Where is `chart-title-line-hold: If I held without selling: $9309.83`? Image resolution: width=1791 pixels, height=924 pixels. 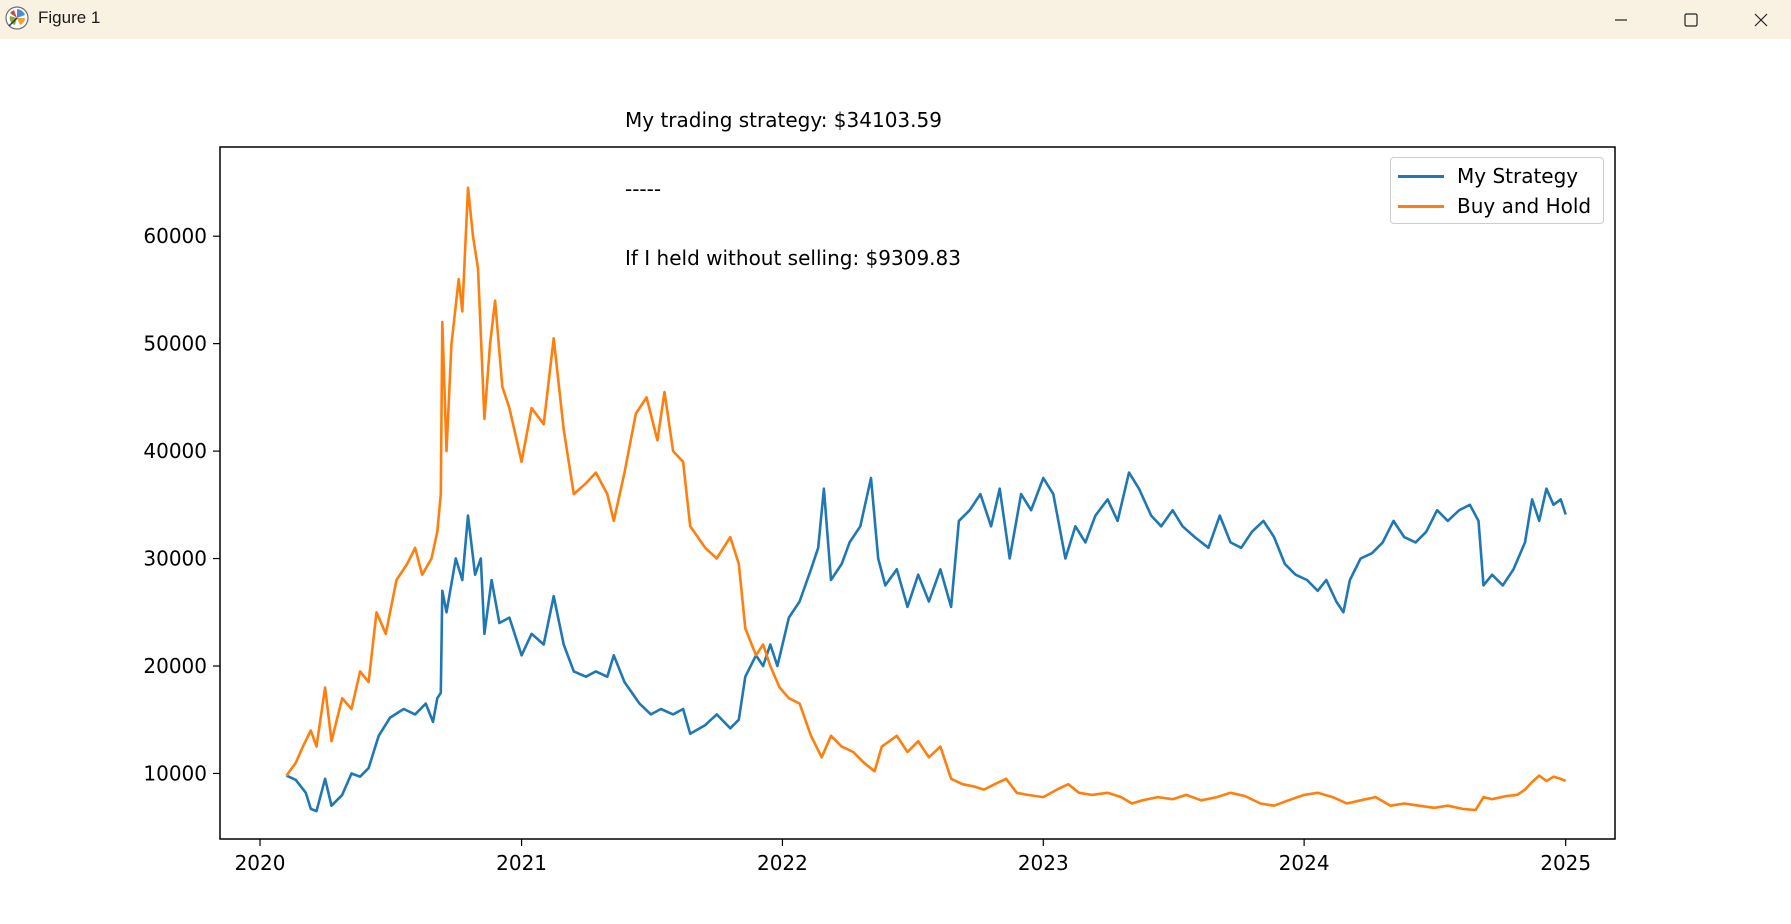 chart-title-line-hold: If I held without selling: $9309.83 is located at coordinates (793, 258).